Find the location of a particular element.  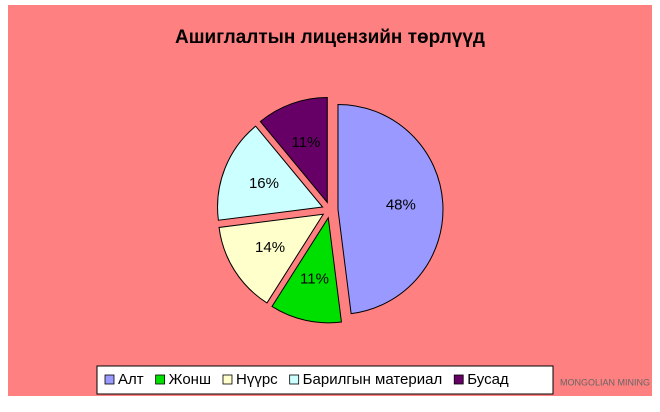

legend-label: Нүүрс is located at coordinates (257, 379).